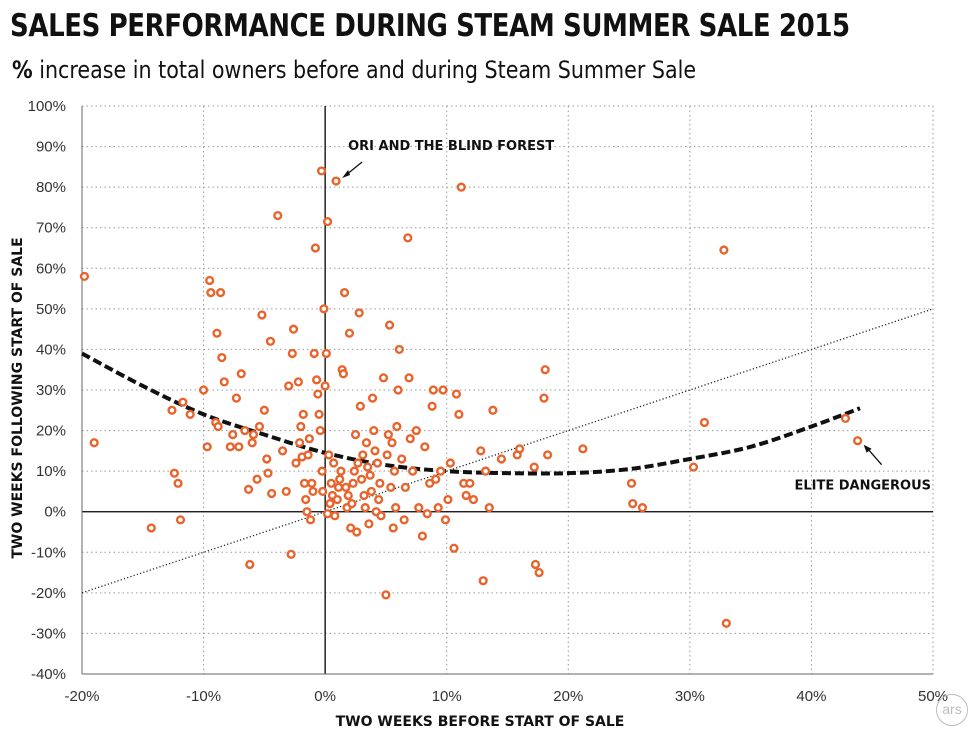 This screenshot has height=735, width=980. I want to click on x-tick-label: 20%, so click(568, 696).